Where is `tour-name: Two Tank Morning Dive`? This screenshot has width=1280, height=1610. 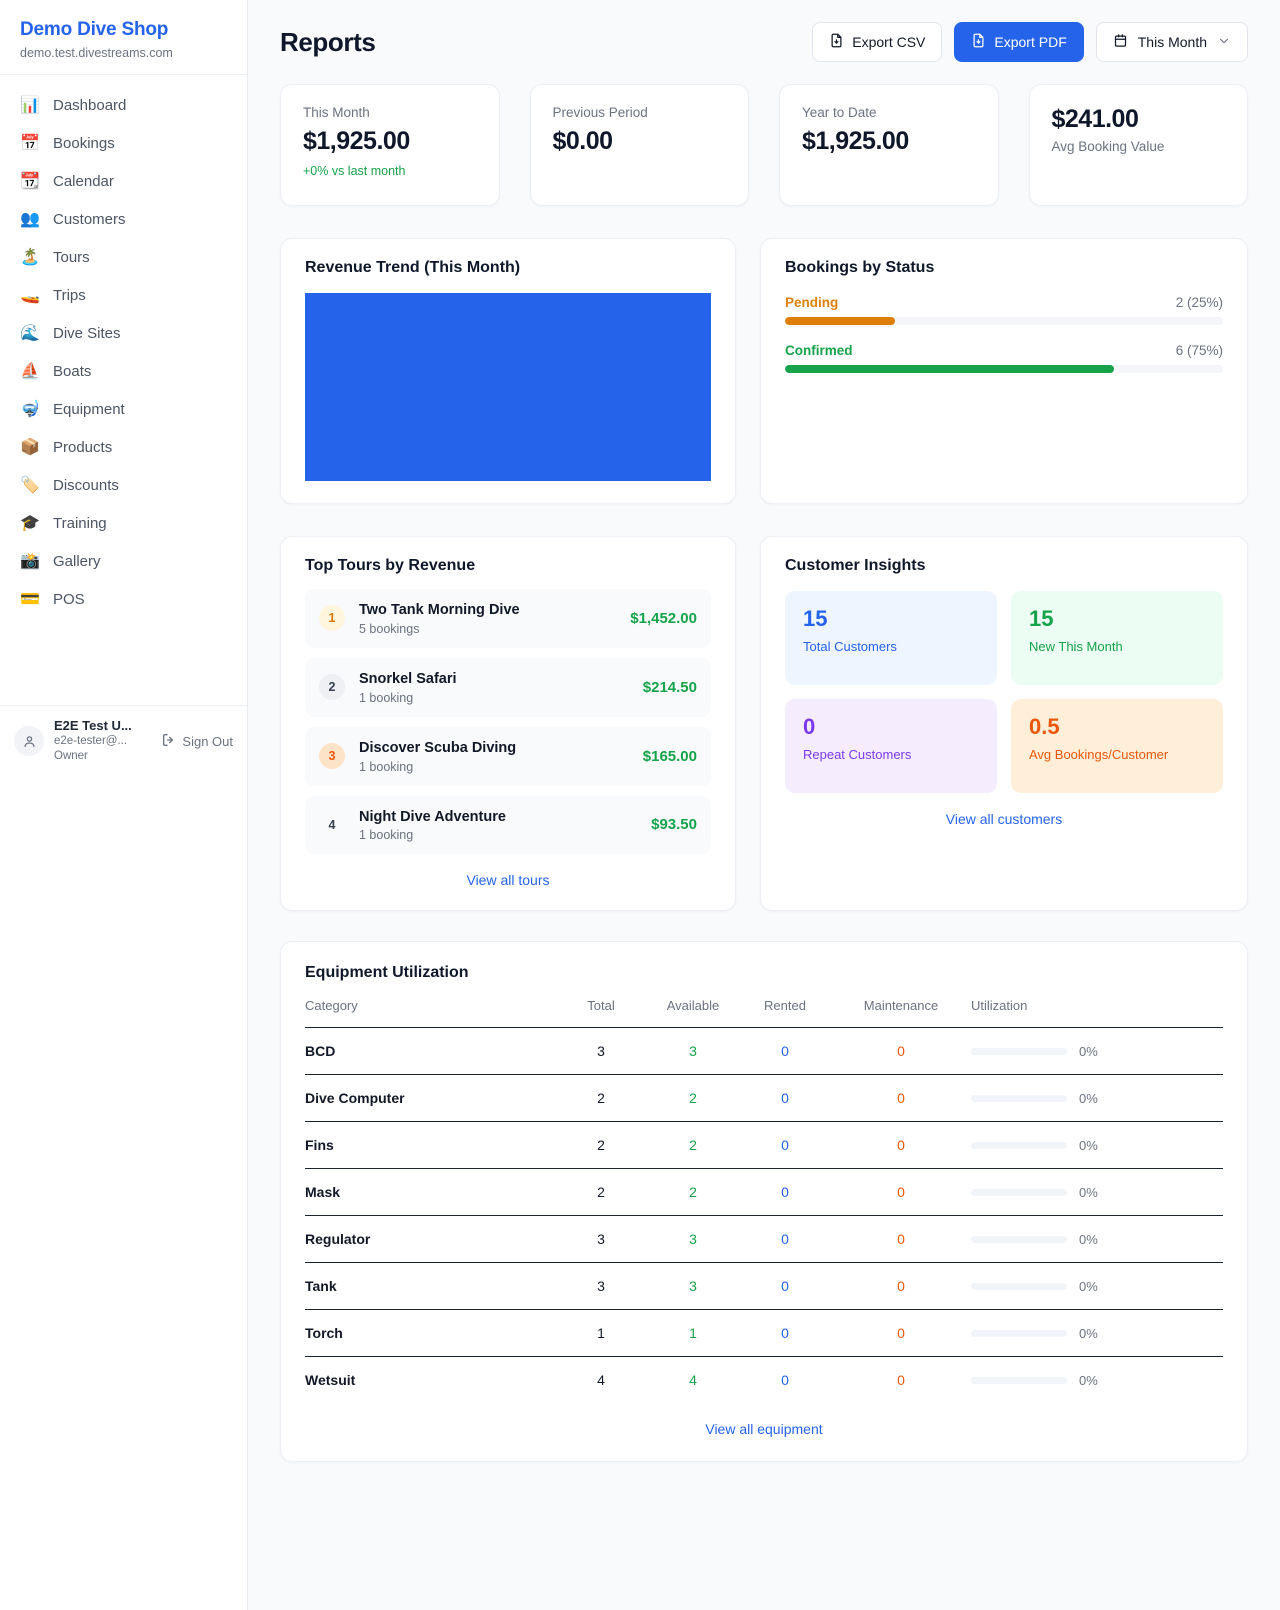 tour-name: Two Tank Morning Dive is located at coordinates (439, 610).